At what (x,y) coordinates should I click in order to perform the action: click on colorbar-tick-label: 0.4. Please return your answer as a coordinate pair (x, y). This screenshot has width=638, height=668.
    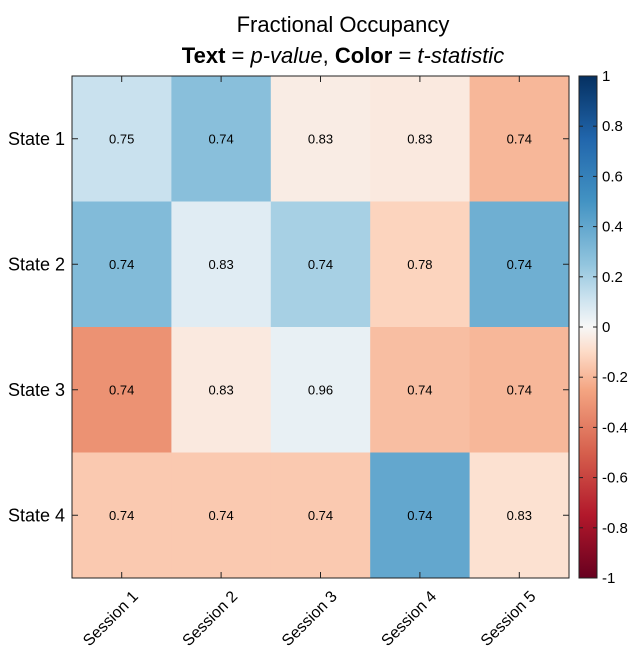
    Looking at the image, I should click on (612, 227).